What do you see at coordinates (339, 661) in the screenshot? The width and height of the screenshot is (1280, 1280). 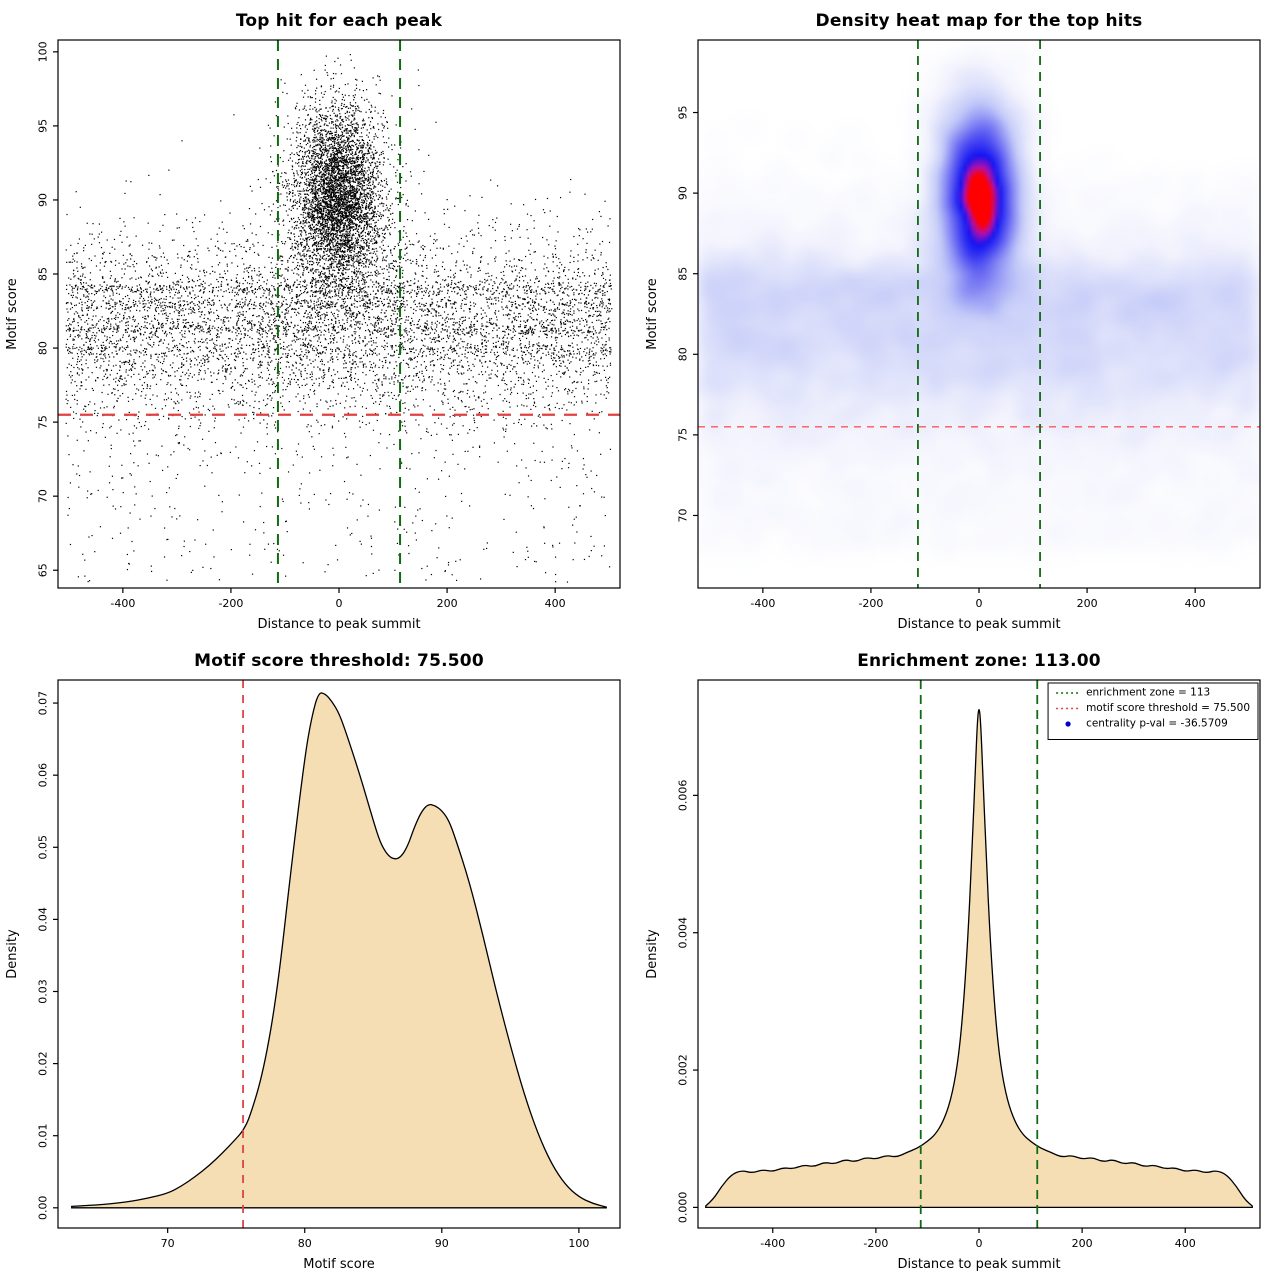 I see `motif-score-density-title: Motif score threshold: 75.500` at bounding box center [339, 661].